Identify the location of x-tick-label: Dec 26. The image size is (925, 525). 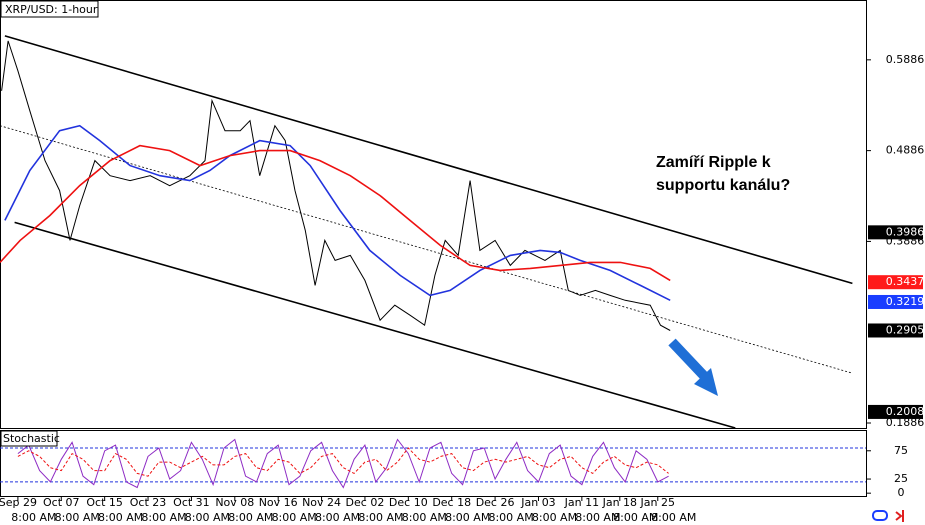
(495, 502).